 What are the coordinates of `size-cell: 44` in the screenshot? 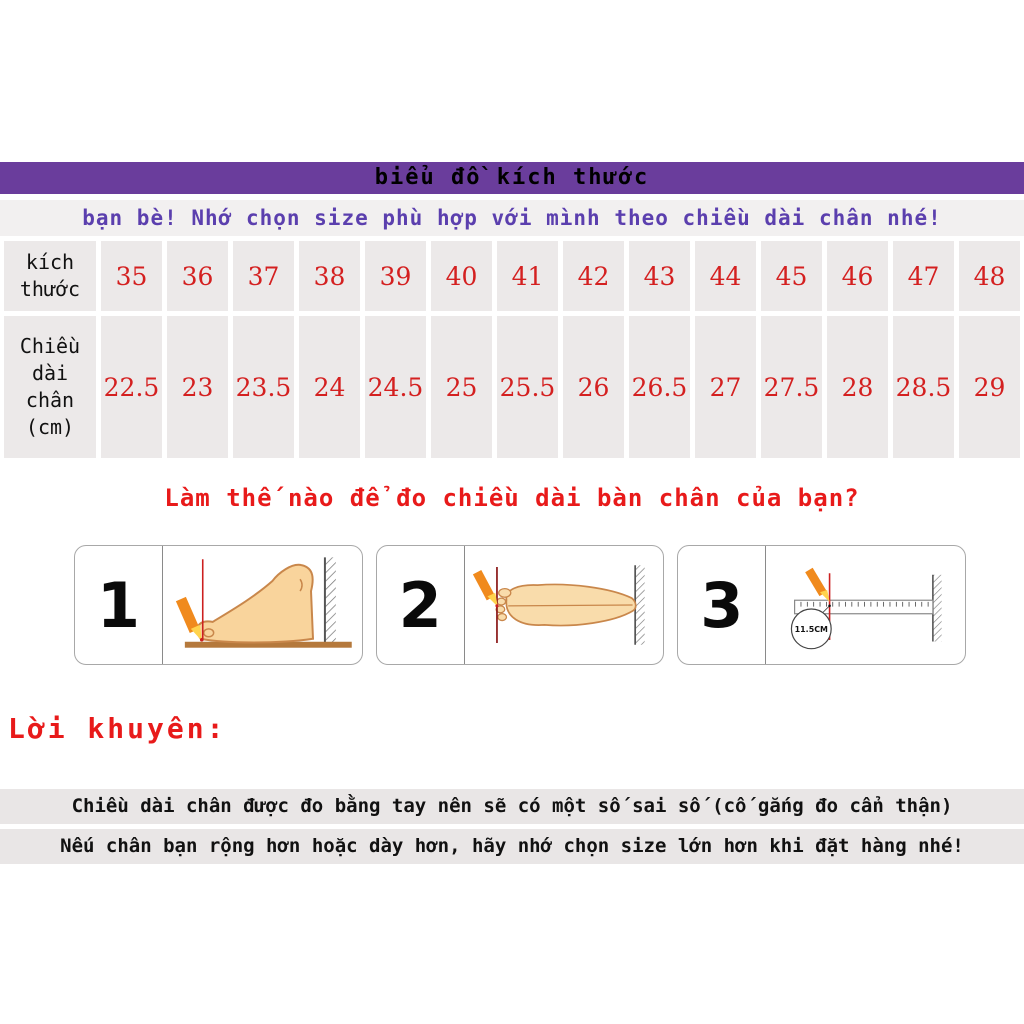 It's located at (725, 276).